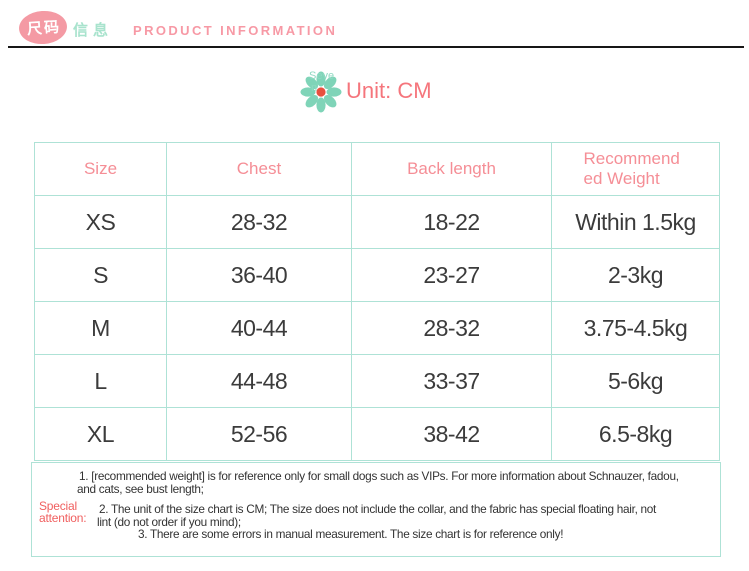 The image size is (749, 571). What do you see at coordinates (451, 434) in the screenshot?
I see `back-length-cell: 38-42` at bounding box center [451, 434].